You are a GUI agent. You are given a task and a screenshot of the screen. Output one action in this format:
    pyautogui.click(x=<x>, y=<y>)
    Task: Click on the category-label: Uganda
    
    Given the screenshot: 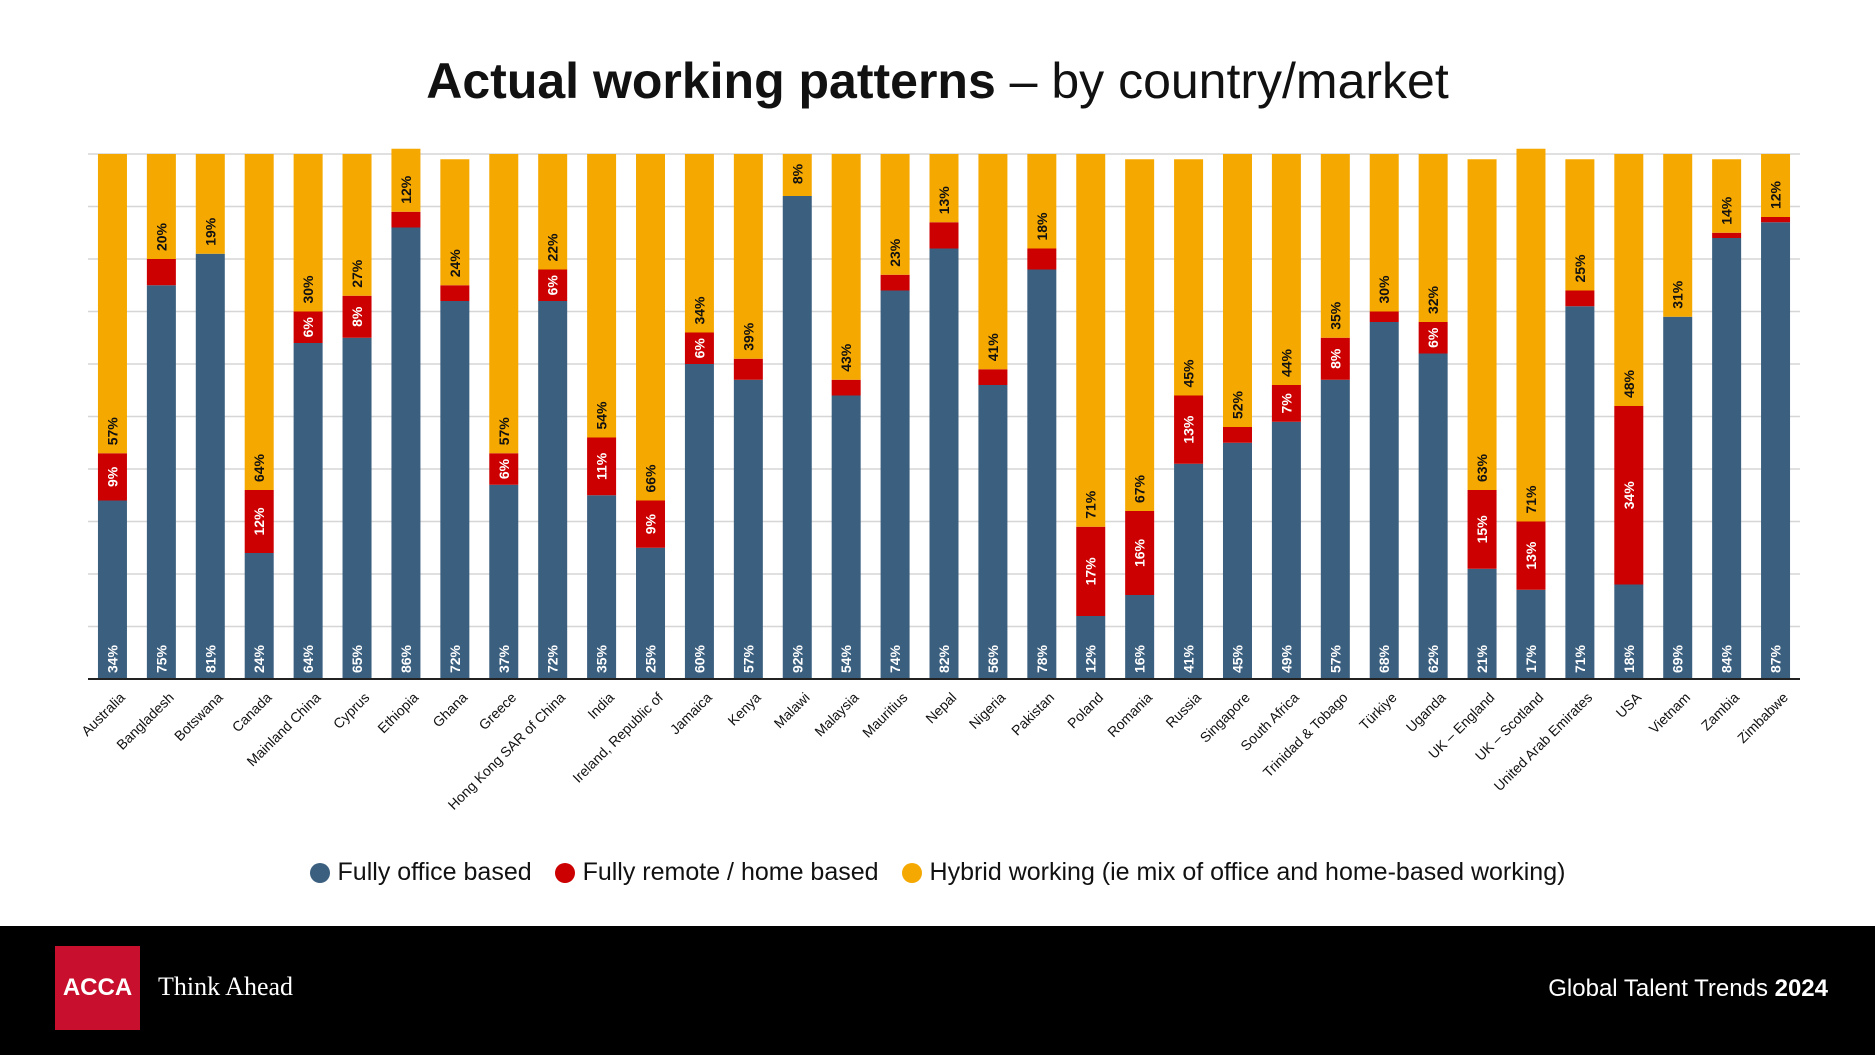 What is the action you would take?
    pyautogui.click(x=1426, y=712)
    